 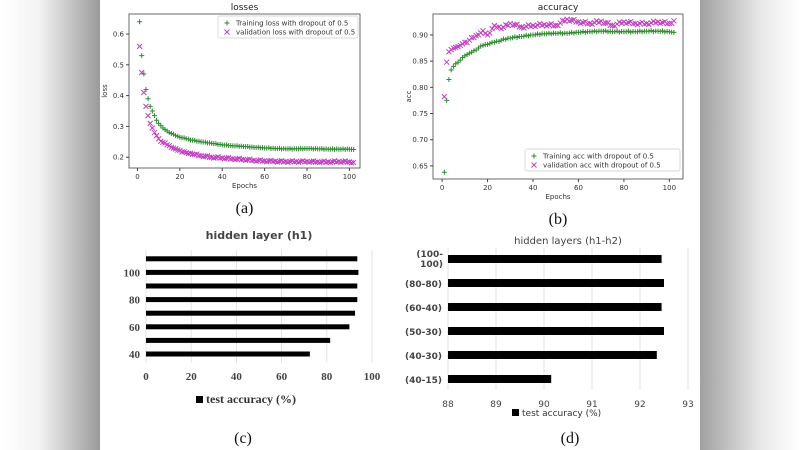 I want to click on category-label: (40-15), so click(x=423, y=381).